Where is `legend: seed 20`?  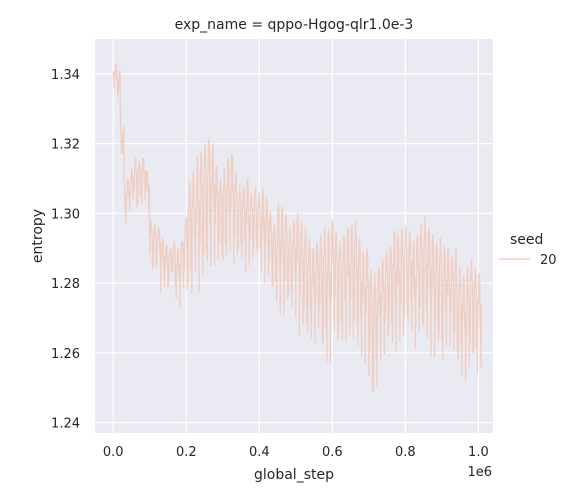
legend: seed 20 is located at coordinates (528, 250).